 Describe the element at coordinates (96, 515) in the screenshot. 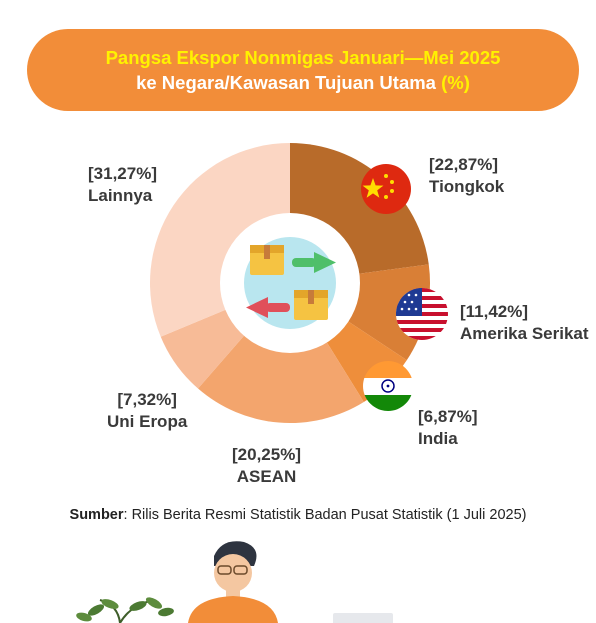

I see `source-label: Sumber` at that location.